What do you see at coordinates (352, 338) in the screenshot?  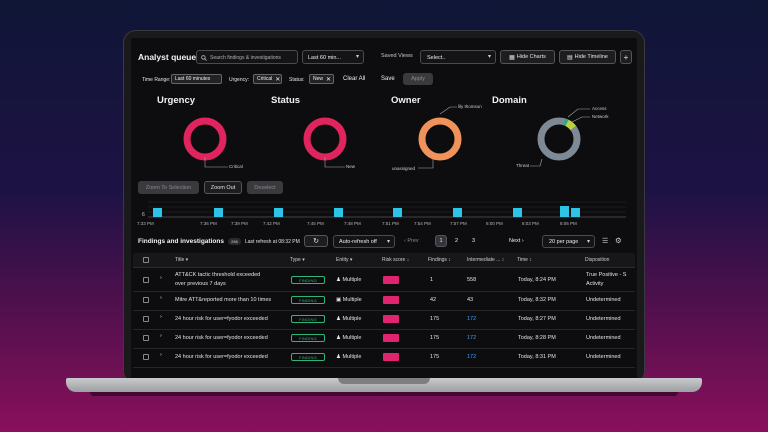 I see `entity-value: Multiple` at bounding box center [352, 338].